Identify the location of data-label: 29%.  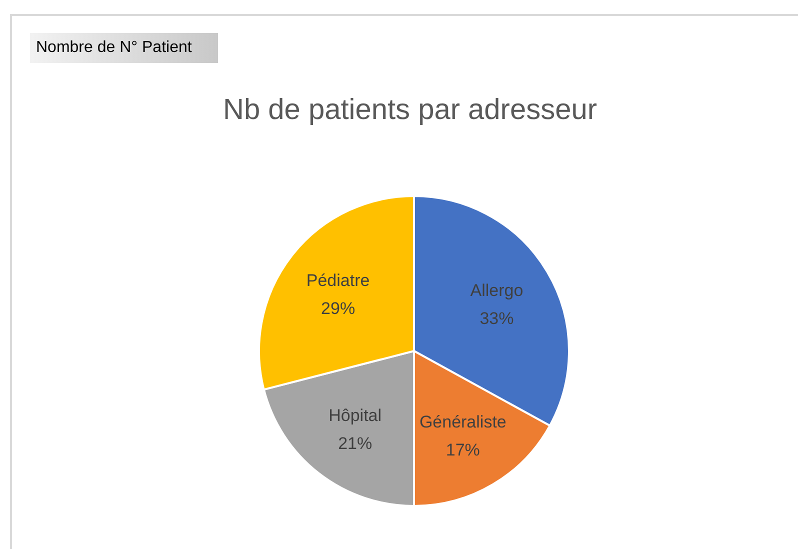
(338, 308).